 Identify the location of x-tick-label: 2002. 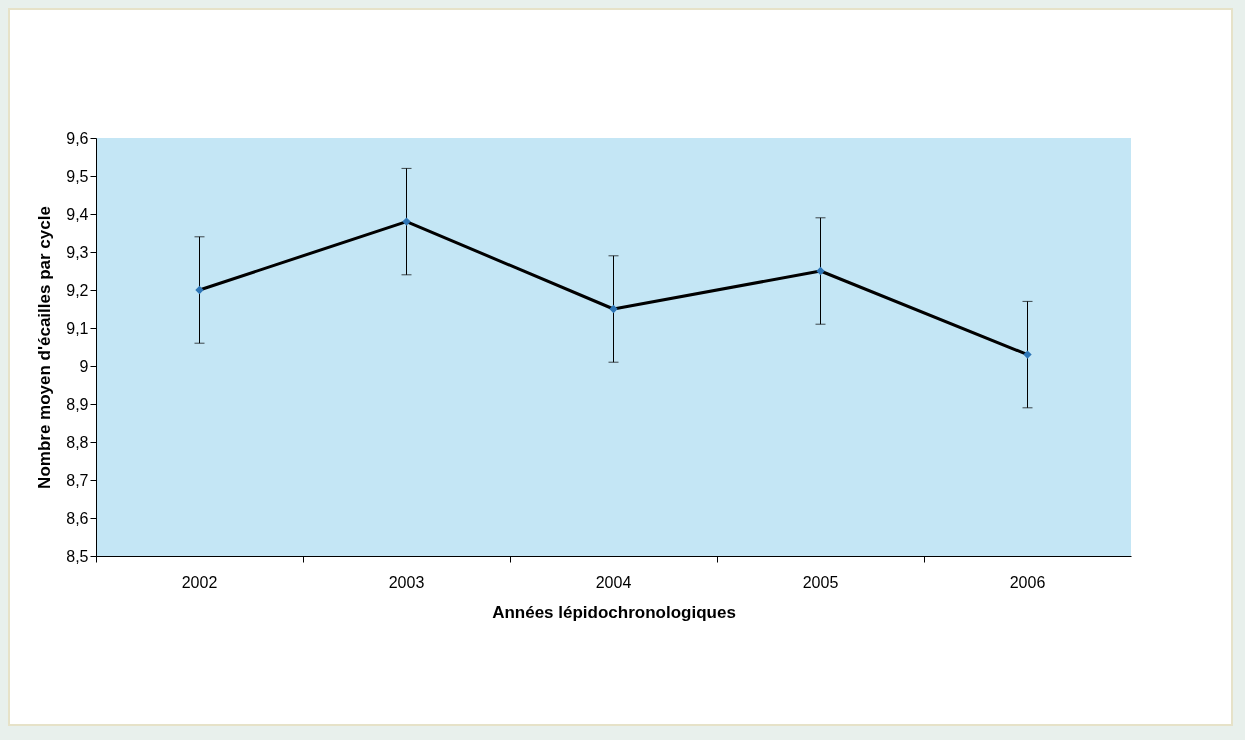
(199, 582).